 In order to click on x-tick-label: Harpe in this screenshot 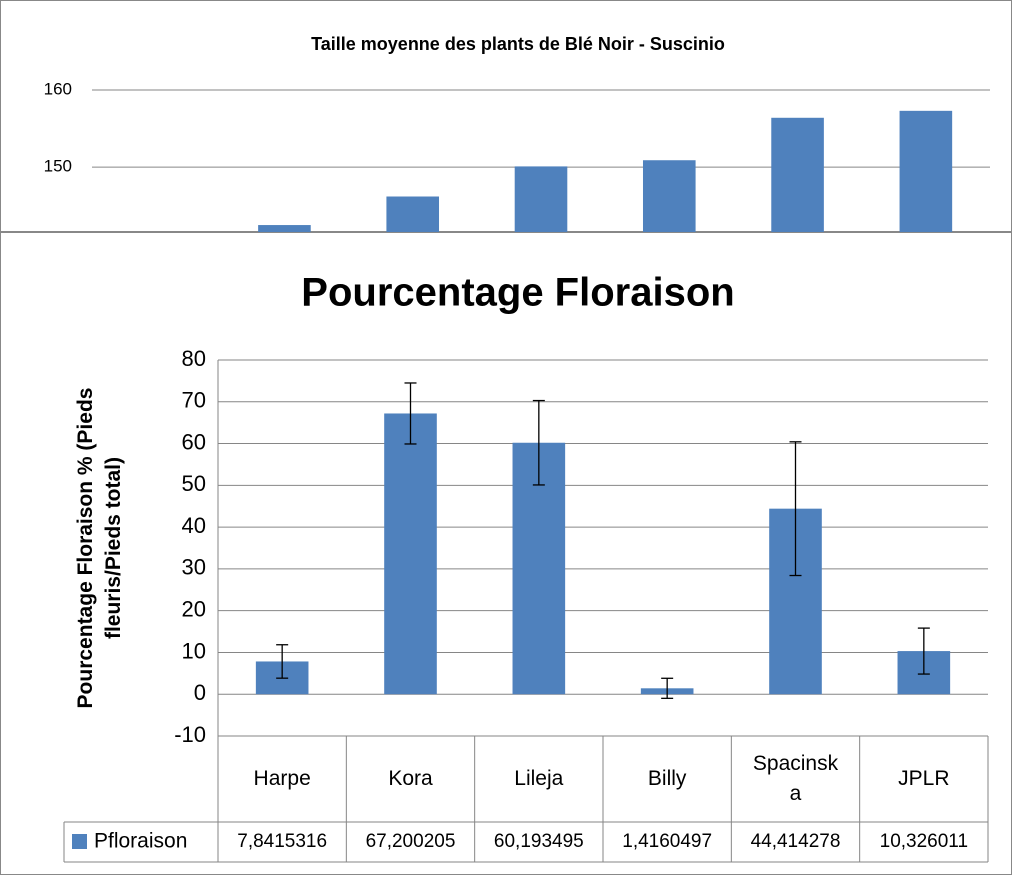, I will do `click(282, 778)`.